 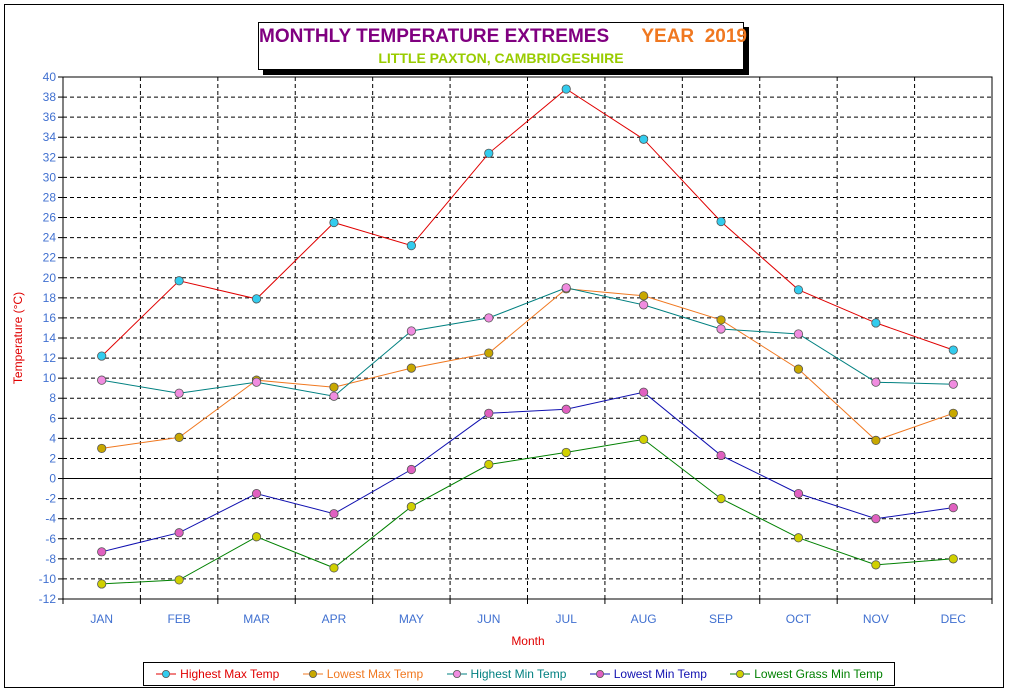 I want to click on x-tick-label: JAN, so click(x=101, y=619).